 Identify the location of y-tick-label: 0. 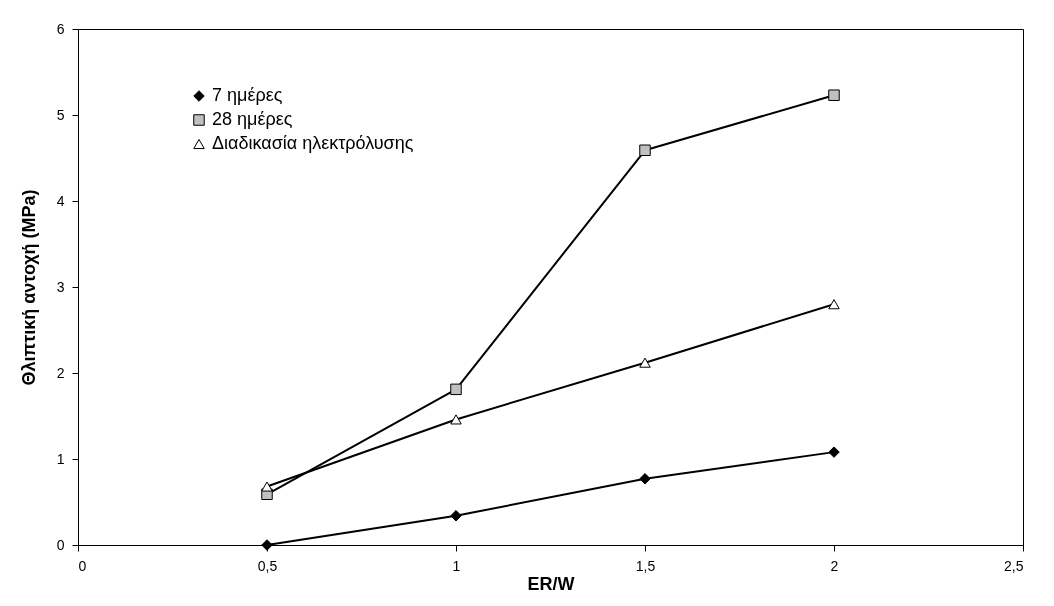
(60, 544).